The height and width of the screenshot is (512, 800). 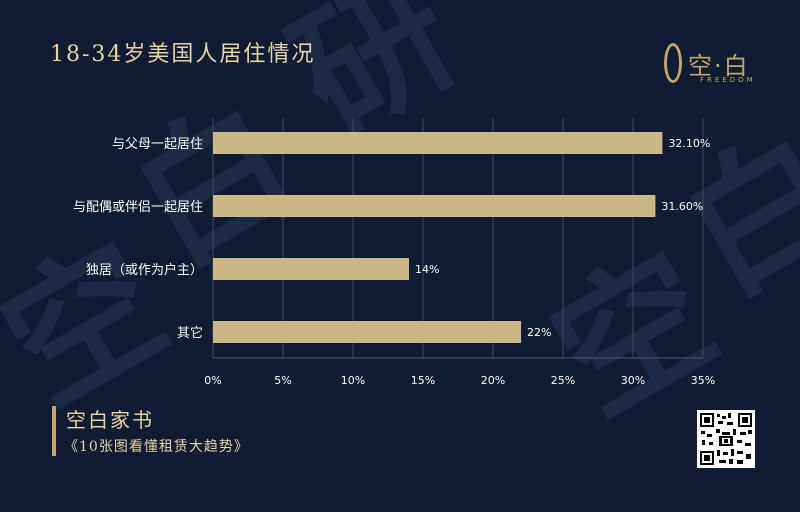 What do you see at coordinates (427, 269) in the screenshot?
I see `data-label: 14%` at bounding box center [427, 269].